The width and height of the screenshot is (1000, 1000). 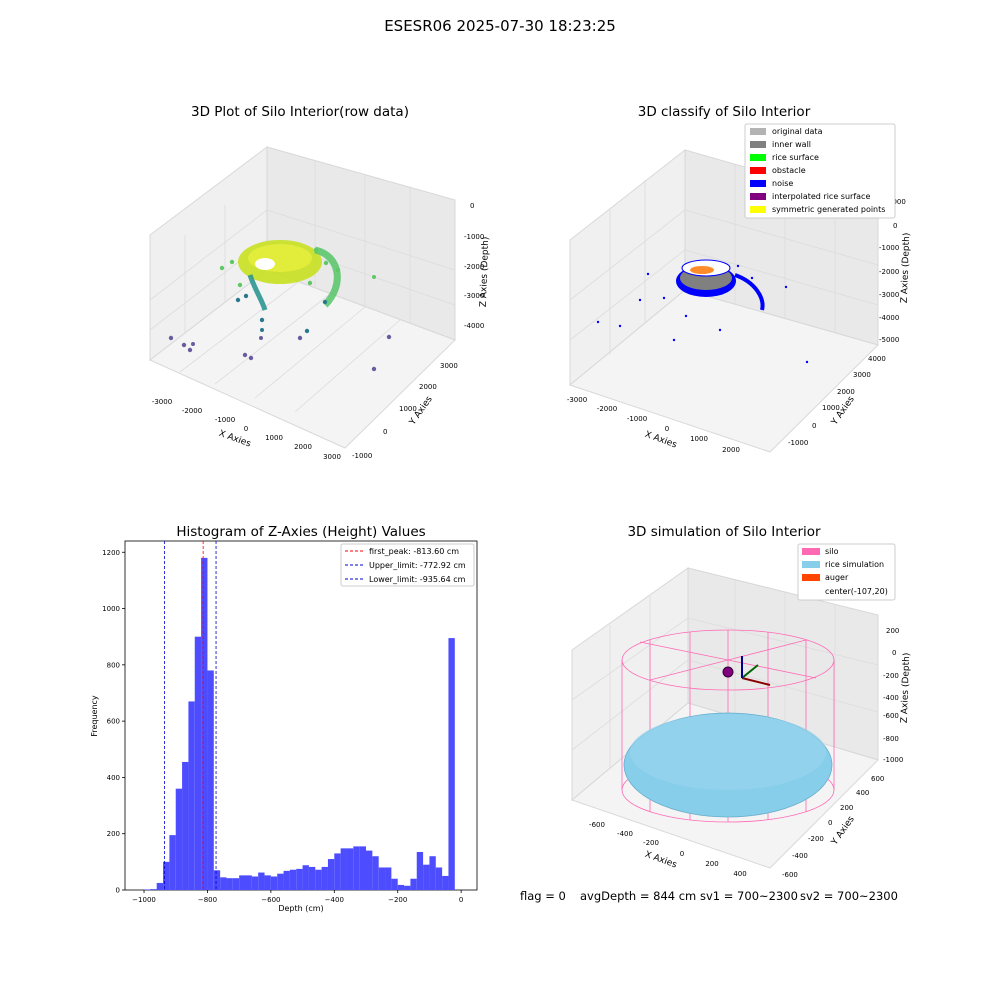 What do you see at coordinates (811, 564) in the screenshot?
I see `legend-swatch-rice-simulation` at bounding box center [811, 564].